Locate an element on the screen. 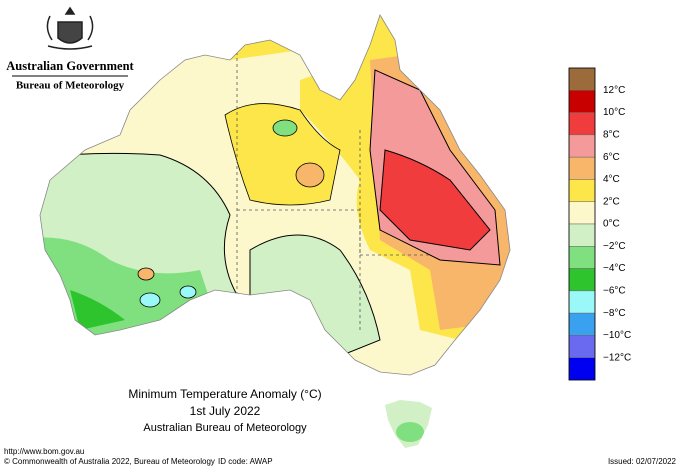  legend-label: 10°C is located at coordinates (614, 112).